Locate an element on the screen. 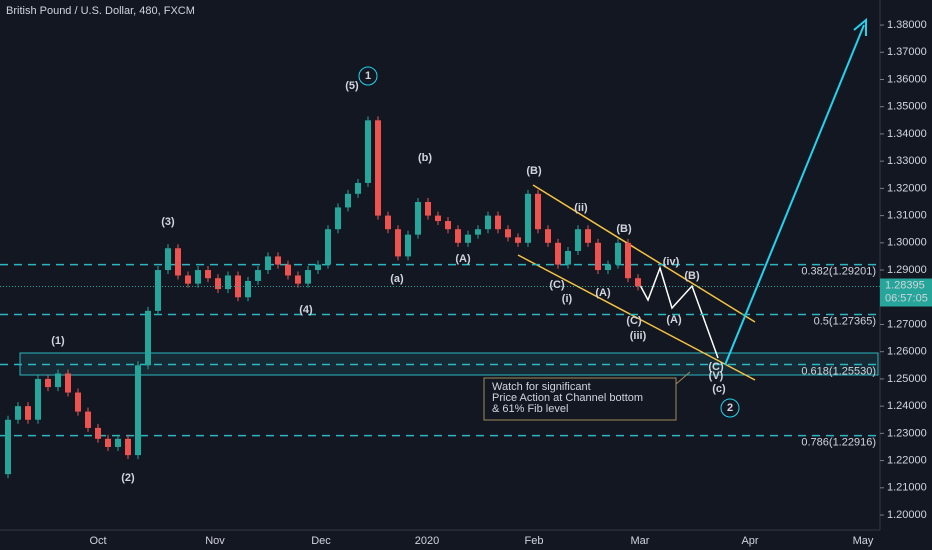 The width and height of the screenshot is (932, 550). y-tick-label: 1.20000 is located at coordinates (907, 515).